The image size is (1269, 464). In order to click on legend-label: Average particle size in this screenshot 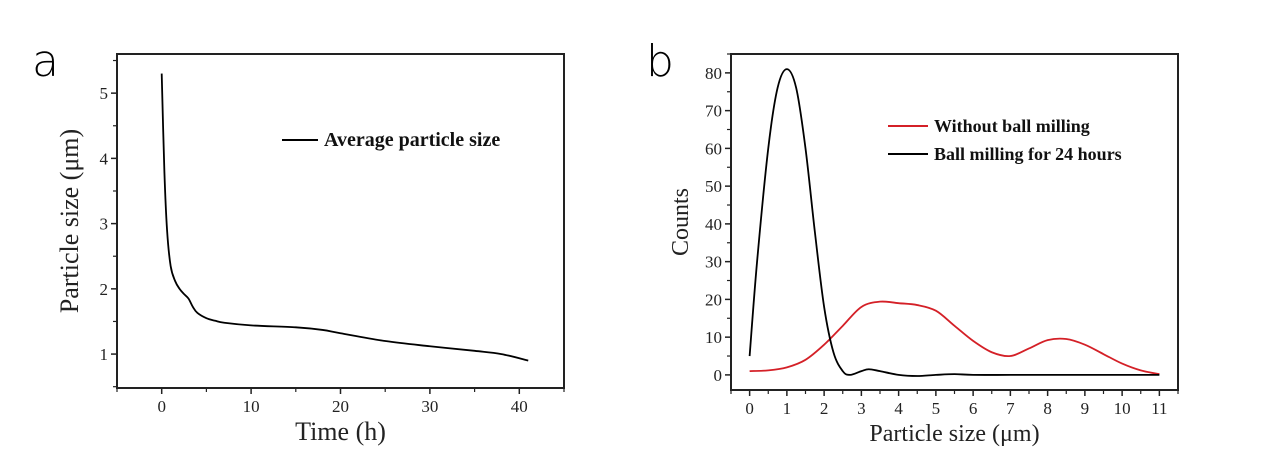, I will do `click(412, 140)`.